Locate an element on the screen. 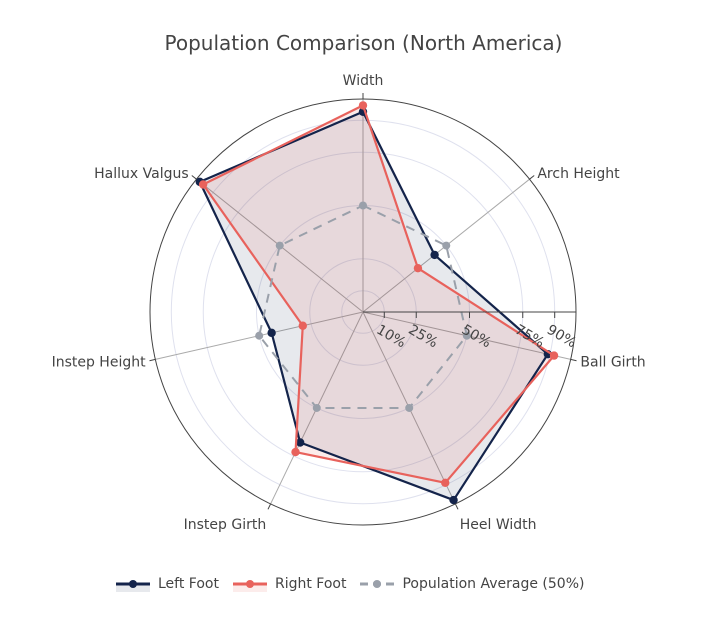  axis-label-arch-height: Arch Height is located at coordinates (578, 174).